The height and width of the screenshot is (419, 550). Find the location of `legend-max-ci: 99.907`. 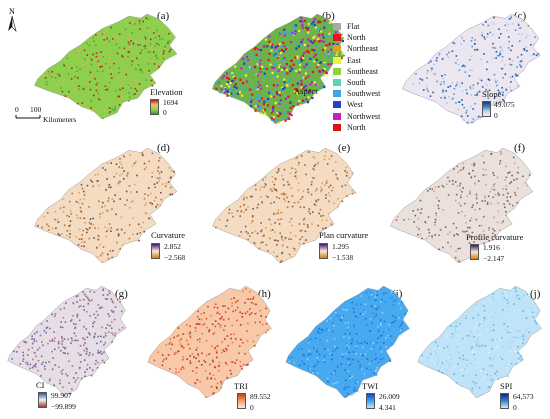

legend-max-ci: 99.907 is located at coordinates (61, 395).